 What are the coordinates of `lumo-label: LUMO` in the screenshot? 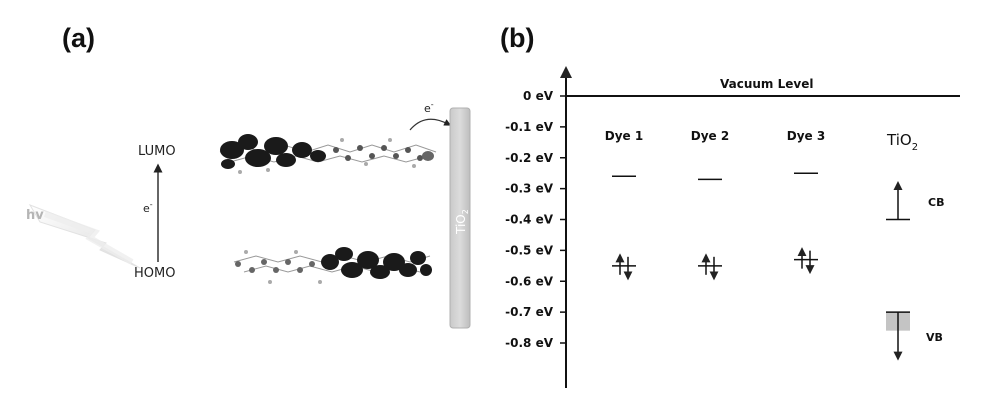 It's located at (157, 151).